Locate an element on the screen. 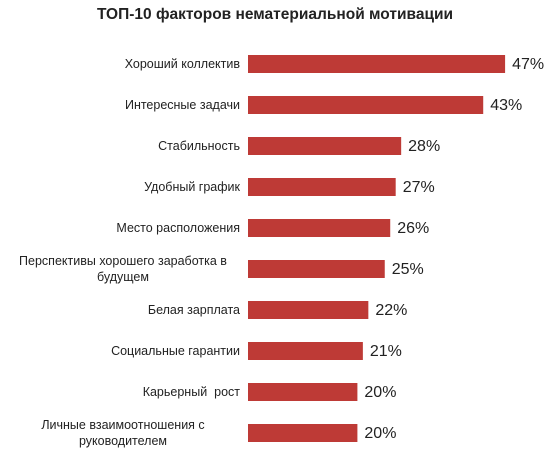 This screenshot has width=550, height=456. category-label: Личные взаимоотношения с руководителем is located at coordinates (125, 433).